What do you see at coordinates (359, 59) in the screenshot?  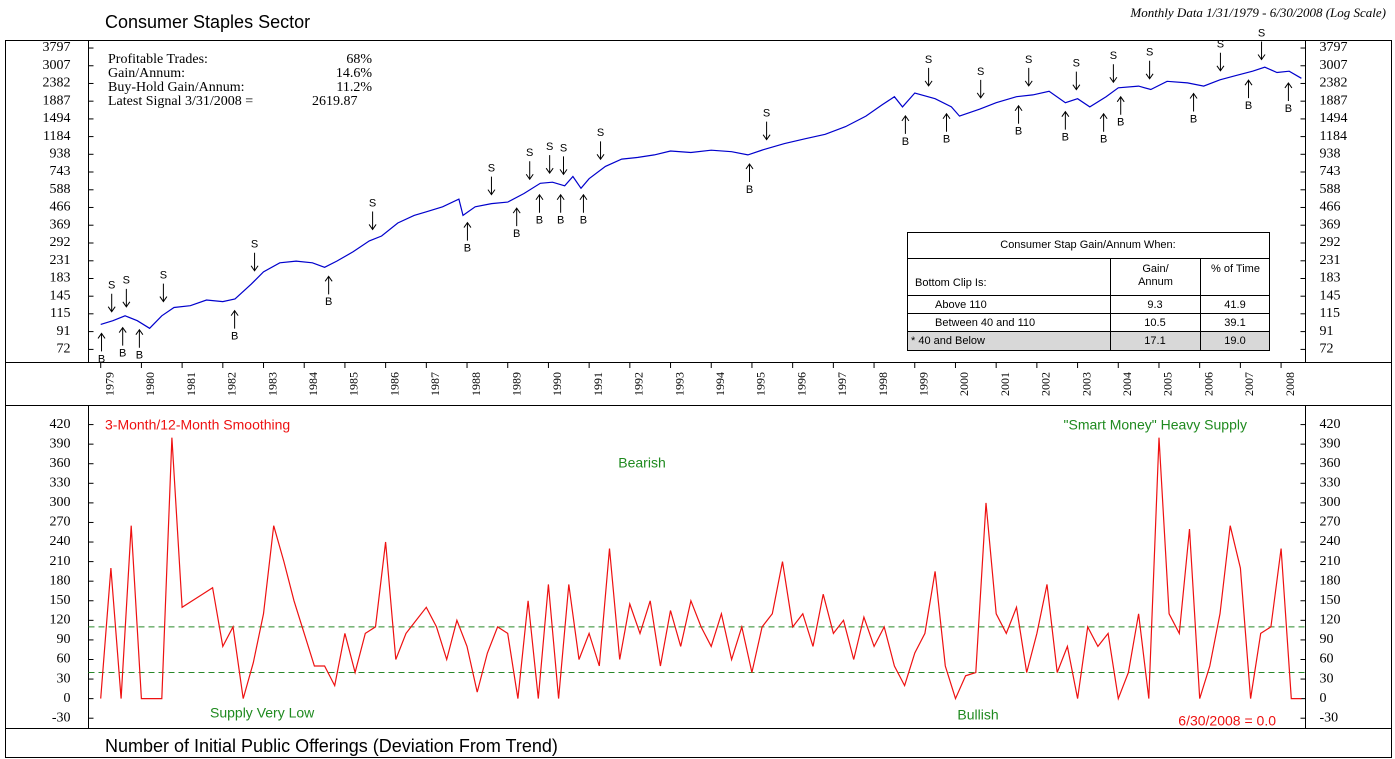 I see `stat-value: 68%` at bounding box center [359, 59].